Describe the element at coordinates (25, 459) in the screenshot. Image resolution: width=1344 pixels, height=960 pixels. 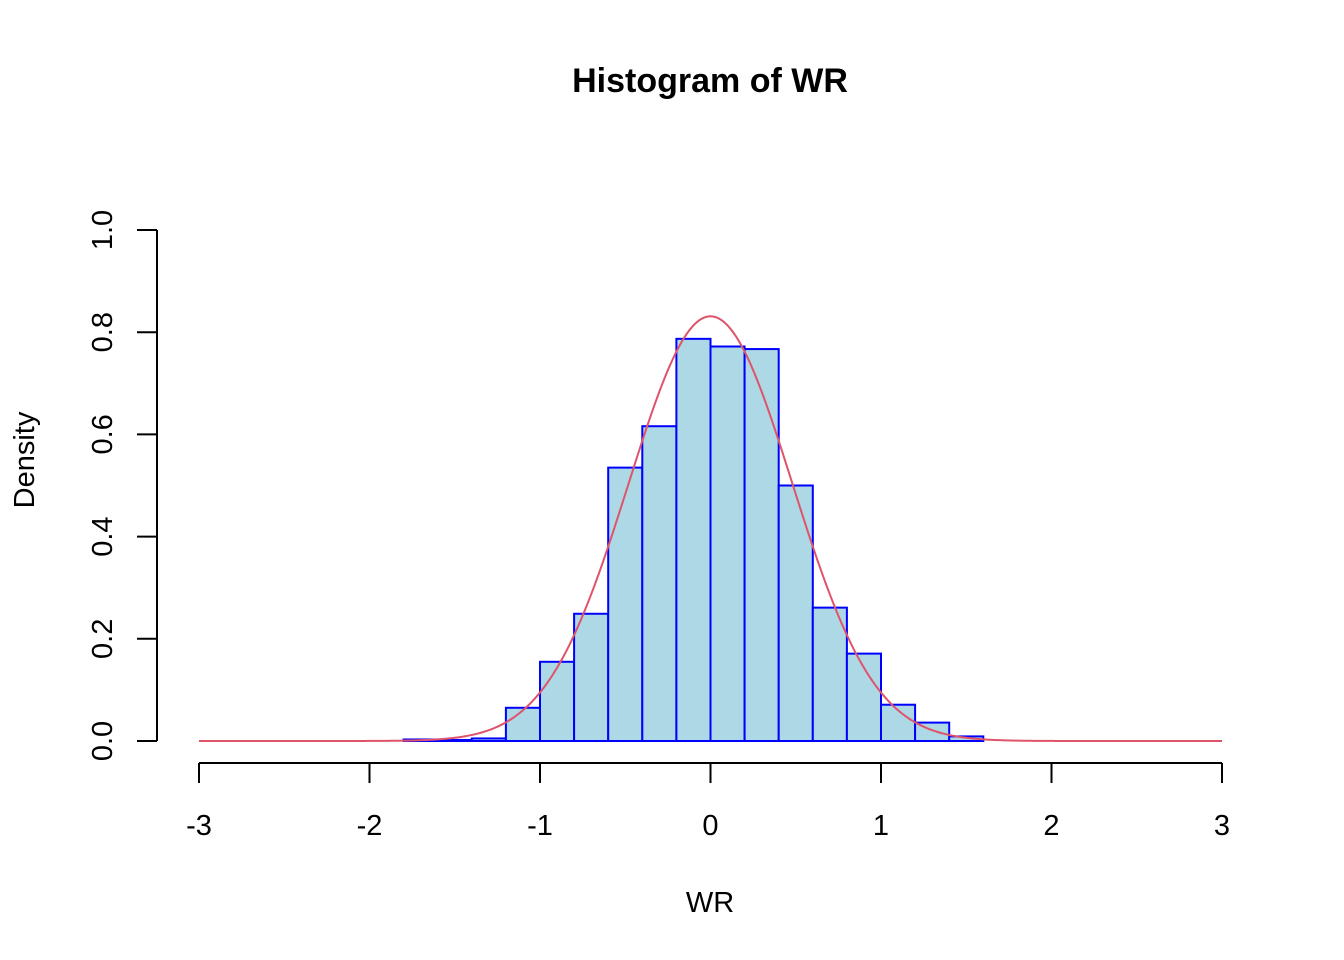
I see `y-axis-label: Density` at that location.